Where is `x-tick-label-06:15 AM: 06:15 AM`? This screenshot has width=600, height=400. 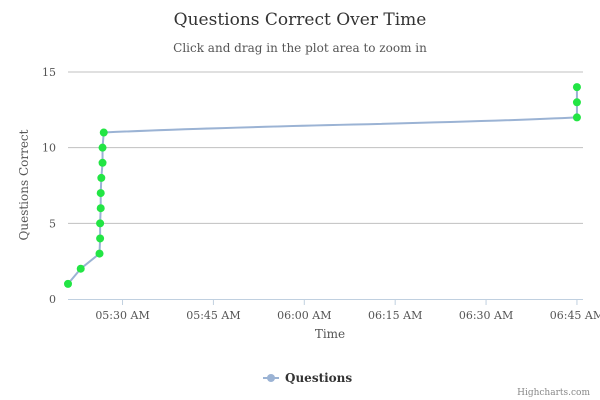
x-tick-label-06:15 AM: 06:15 AM is located at coordinates (395, 315).